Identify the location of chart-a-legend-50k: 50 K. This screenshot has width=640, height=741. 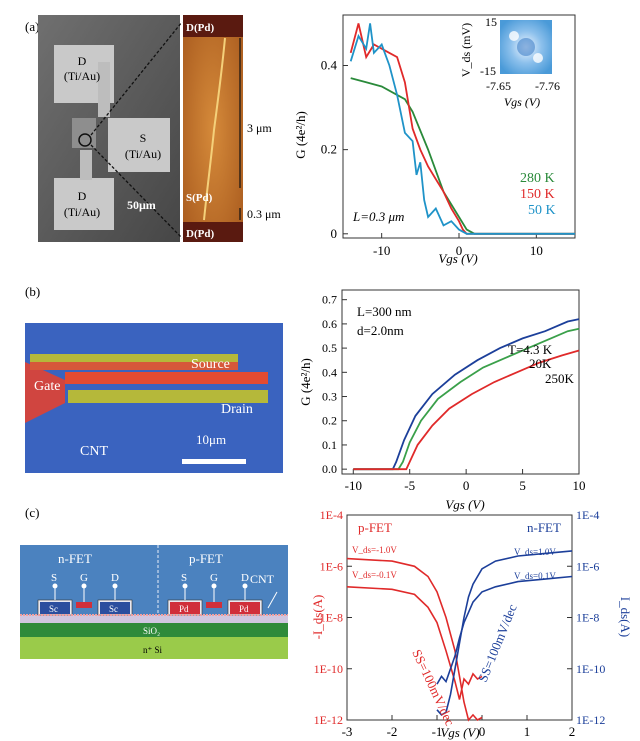
(542, 210).